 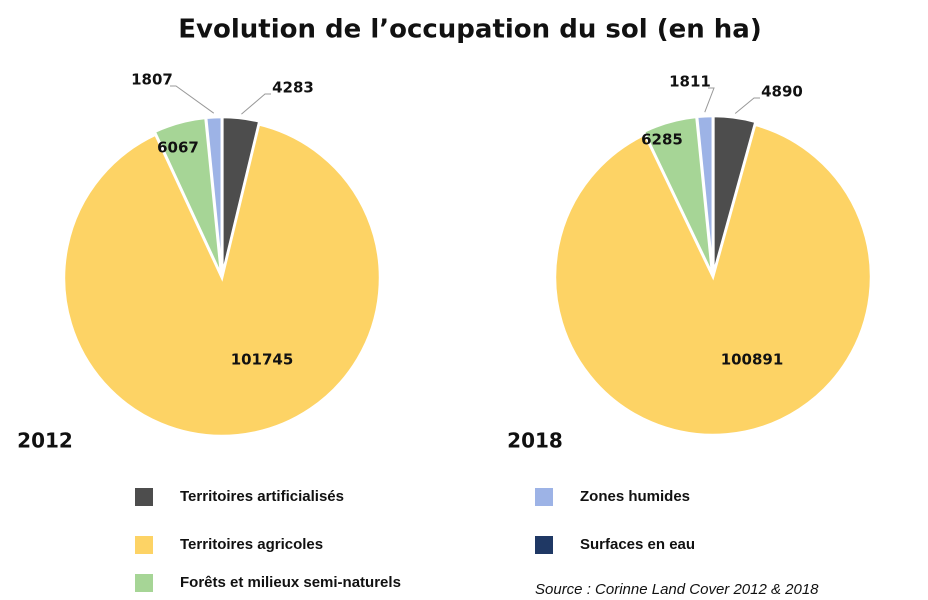 I want to click on source: Source : Corinne Land Cover 2012 & 2018, so click(x=677, y=589).